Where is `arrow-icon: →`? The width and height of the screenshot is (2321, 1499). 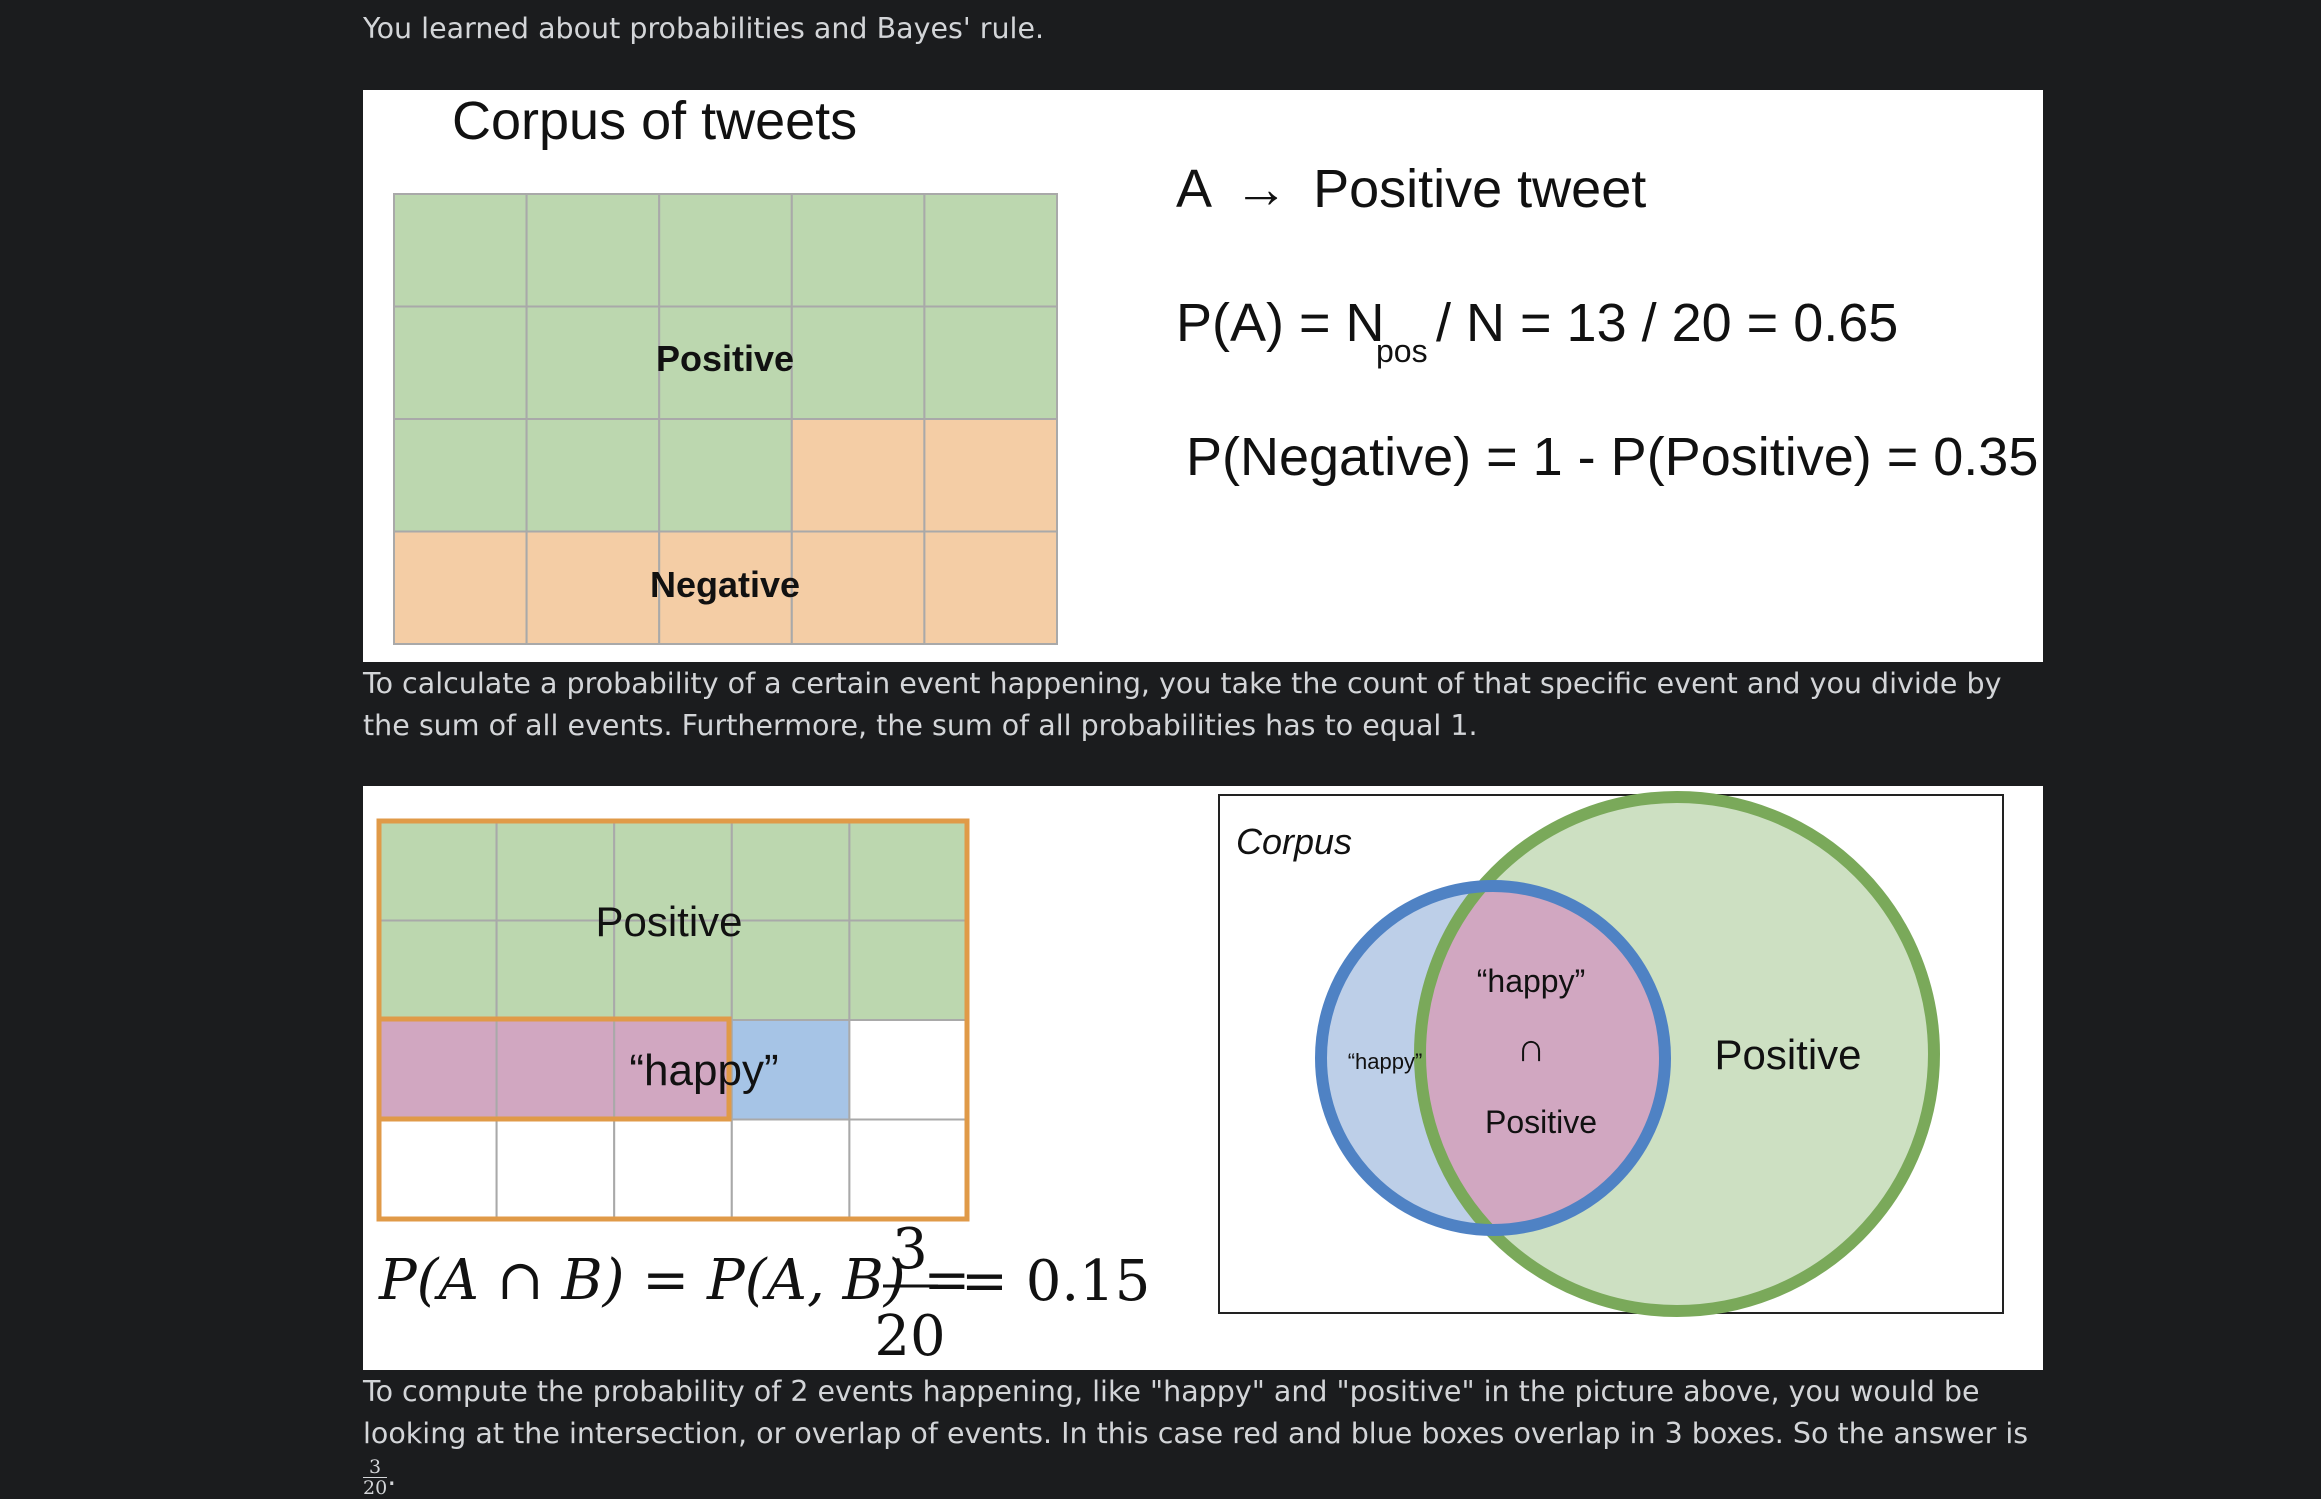
arrow-icon: → is located at coordinates (1261, 189).